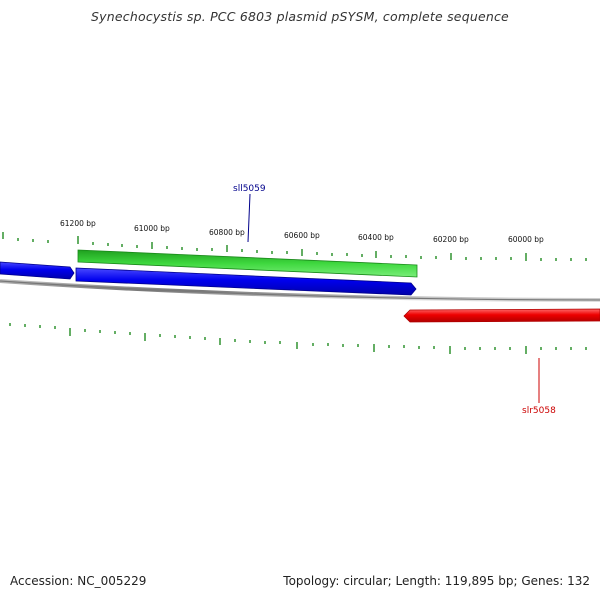  Describe the element at coordinates (249, 218) in the screenshot. I see `sll5059-leader-line` at that location.